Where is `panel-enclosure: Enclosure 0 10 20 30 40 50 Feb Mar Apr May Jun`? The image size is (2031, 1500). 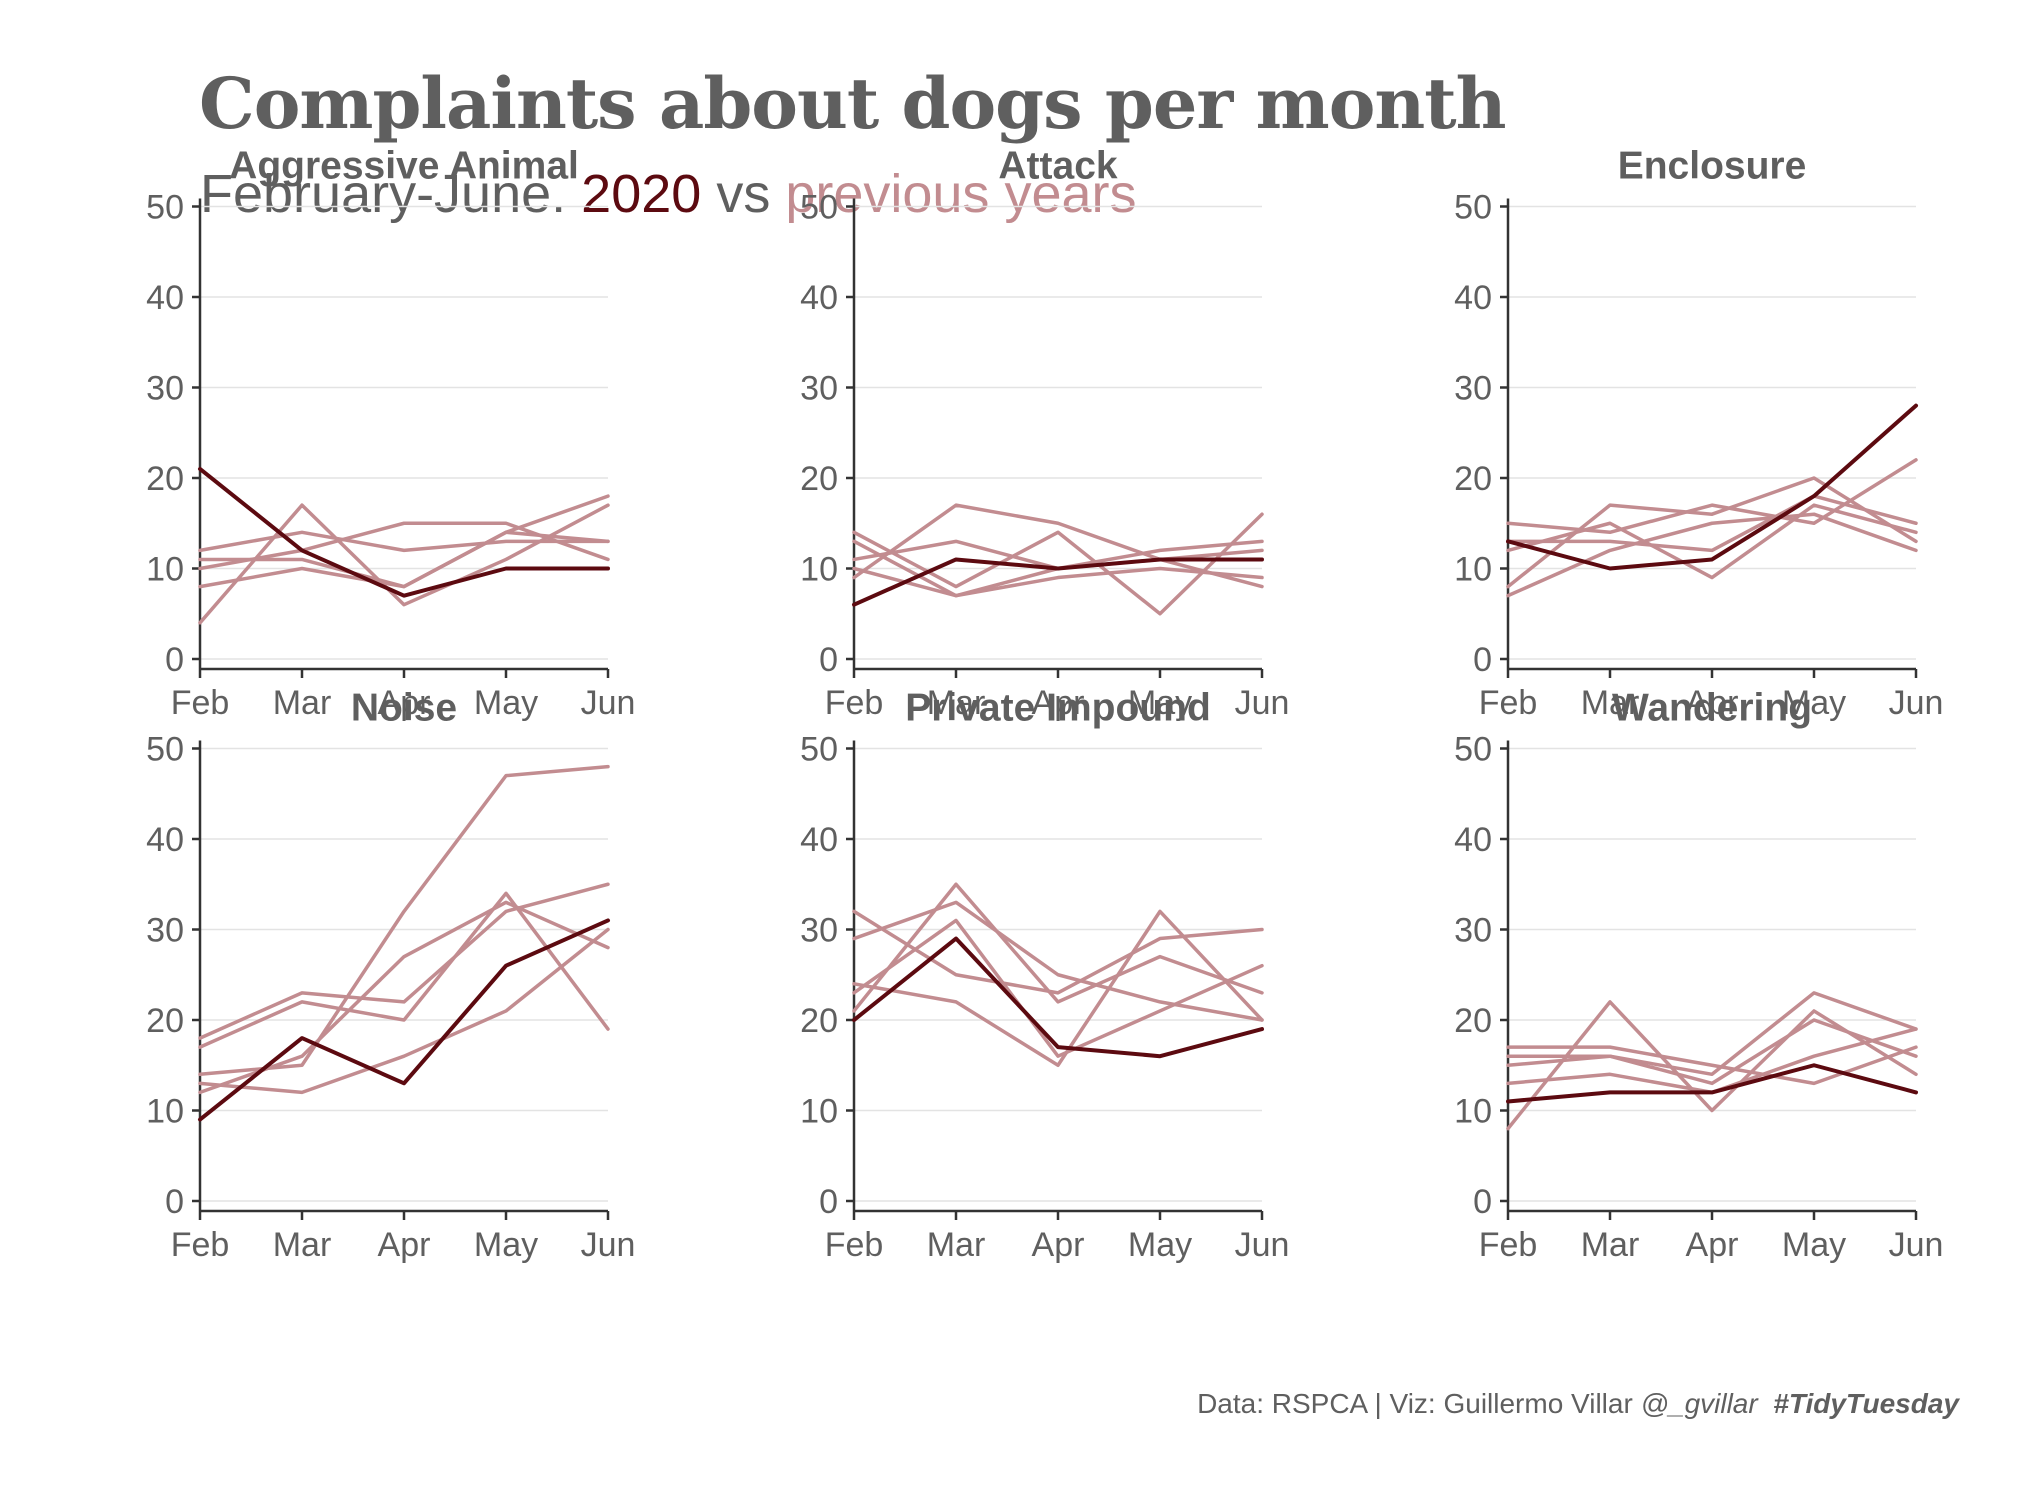
panel-enclosure: Enclosure 0 10 20 30 40 50 Feb Mar Apr May Jun is located at coordinates (1698, 434).